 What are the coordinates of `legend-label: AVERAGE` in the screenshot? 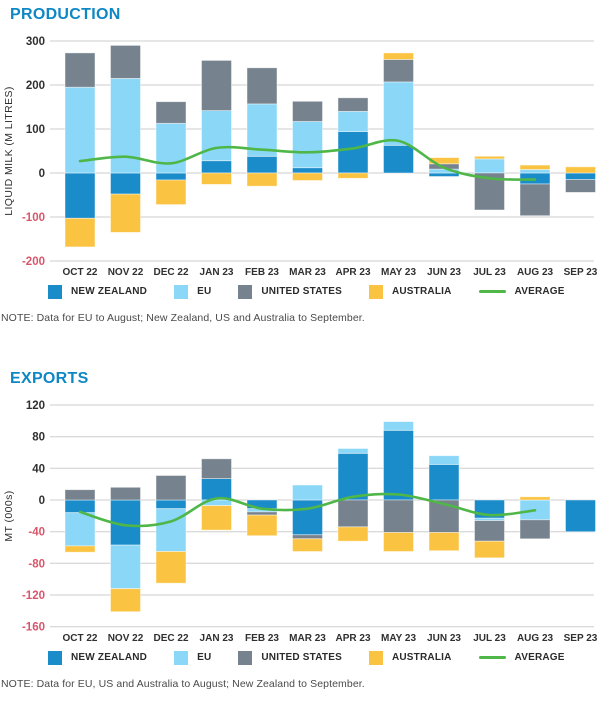 It's located at (539, 657).